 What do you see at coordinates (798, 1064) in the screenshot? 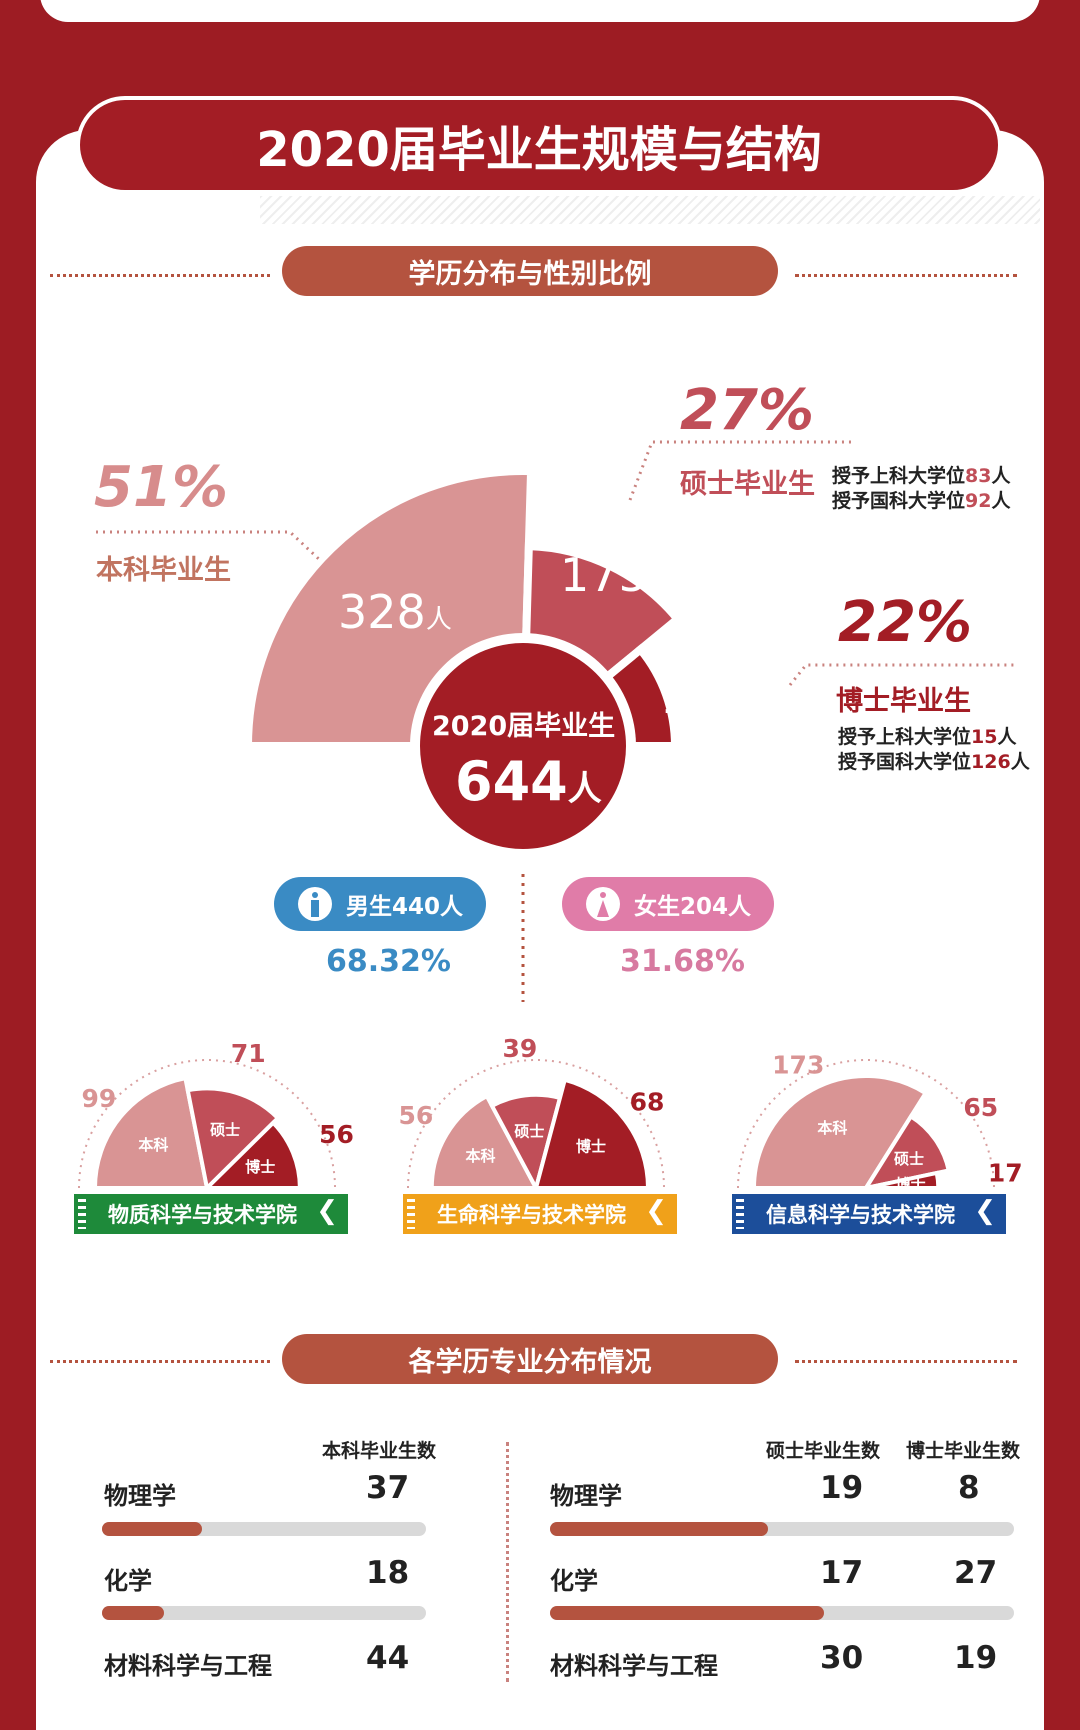
I see `school-slice-value: 173` at bounding box center [798, 1064].